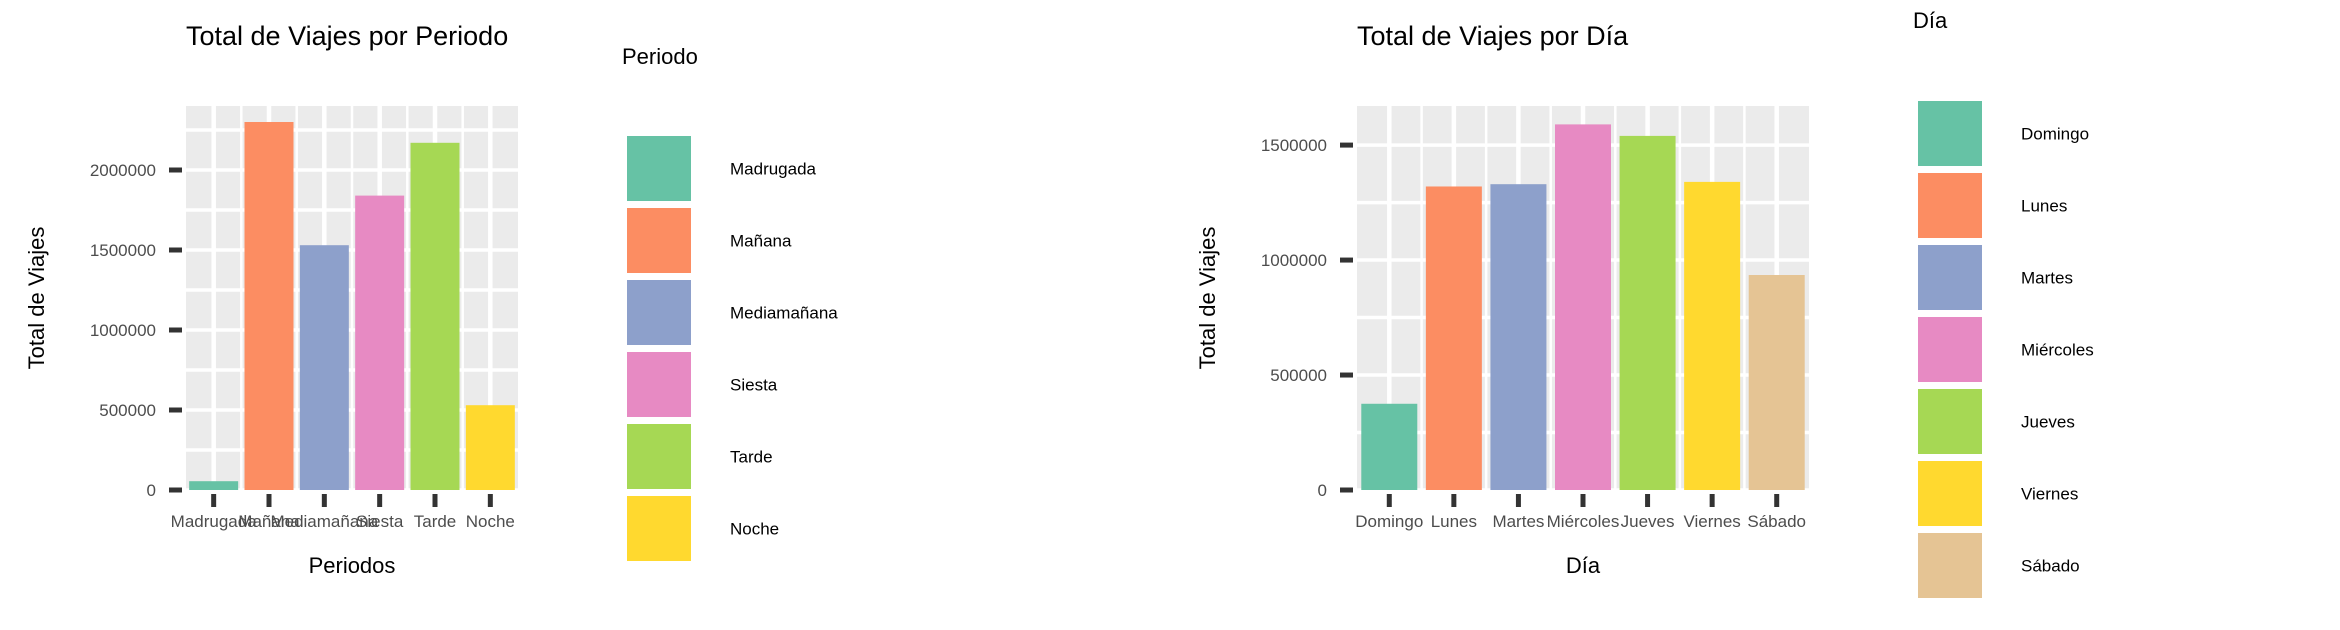 Image resolution: width=2340 pixels, height=630 pixels. I want to click on bar-jueves, so click(1647, 312).